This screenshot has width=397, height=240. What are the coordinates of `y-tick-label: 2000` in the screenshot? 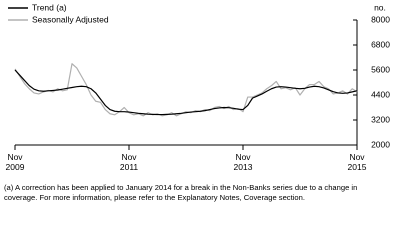 It's located at (380, 144).